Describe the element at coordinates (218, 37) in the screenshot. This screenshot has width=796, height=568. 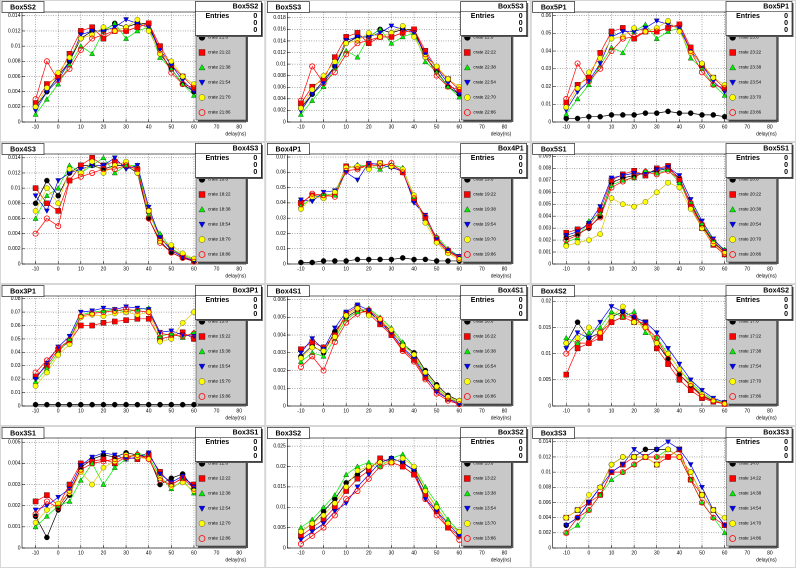
I see `legend-label: crate 21:6` at that location.